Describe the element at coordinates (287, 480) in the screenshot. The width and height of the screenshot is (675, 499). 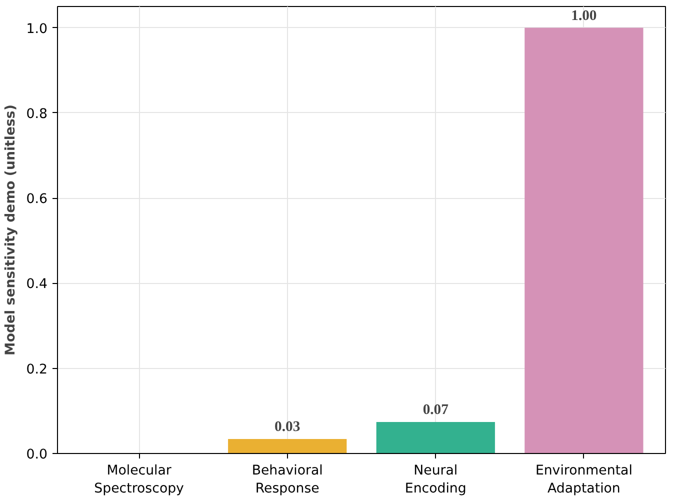
I see `x-tick-label: Behavioral Response` at that location.